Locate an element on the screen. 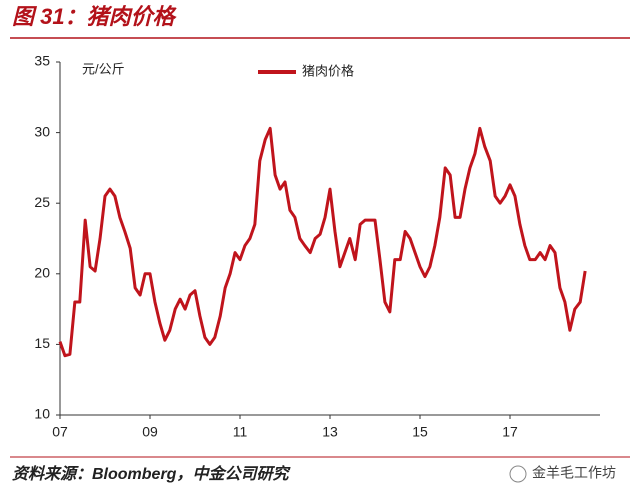 This screenshot has height=495, width=640. y-axis-label: 元/公斤 is located at coordinates (103, 68).